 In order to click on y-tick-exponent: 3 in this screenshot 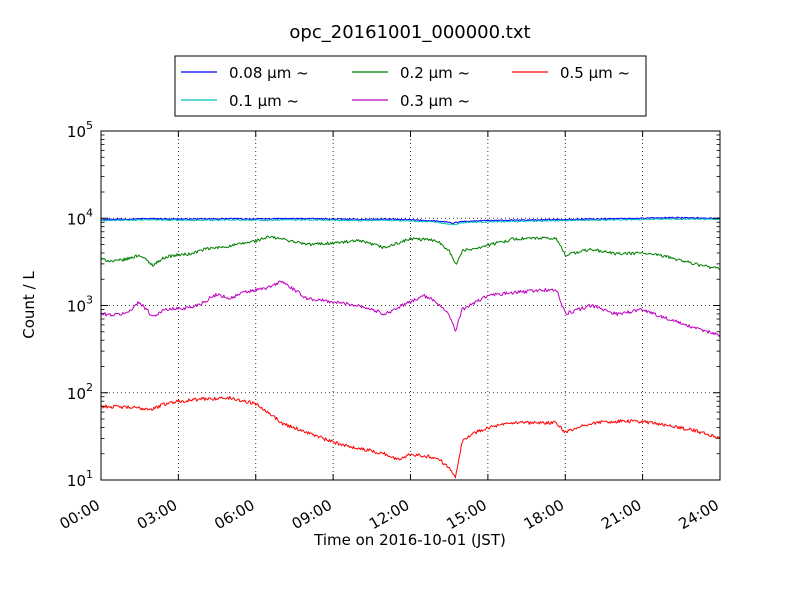, I will do `click(89, 300)`.